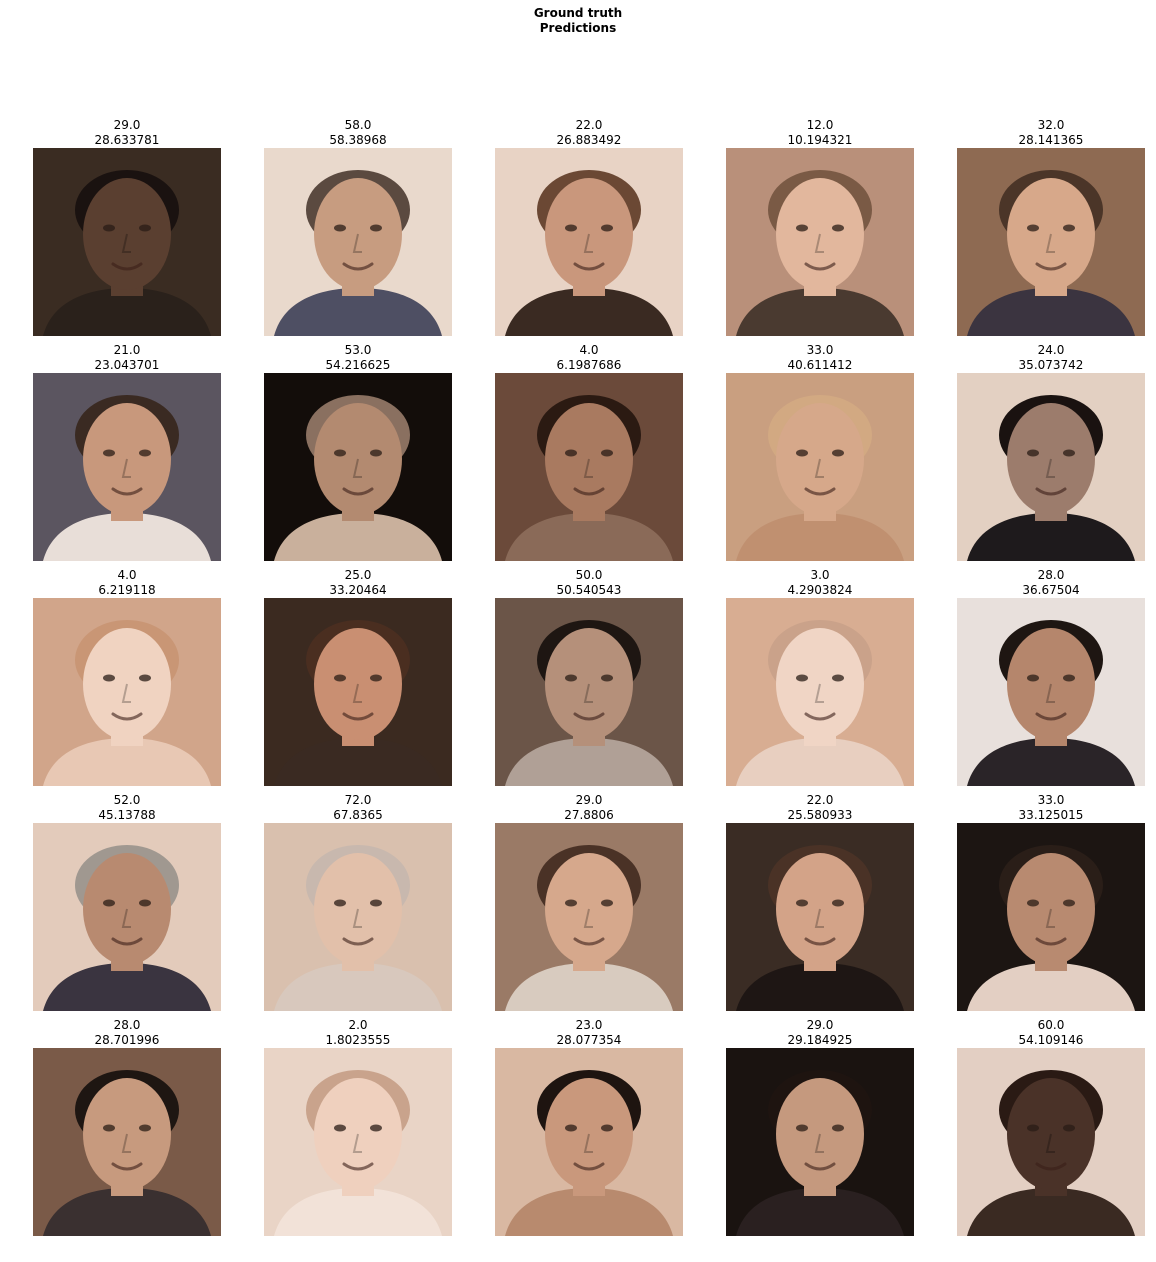 This screenshot has width=1156, height=1262. Describe the element at coordinates (589, 1040) in the screenshot. I see `prediction-label: 28.077354` at that location.